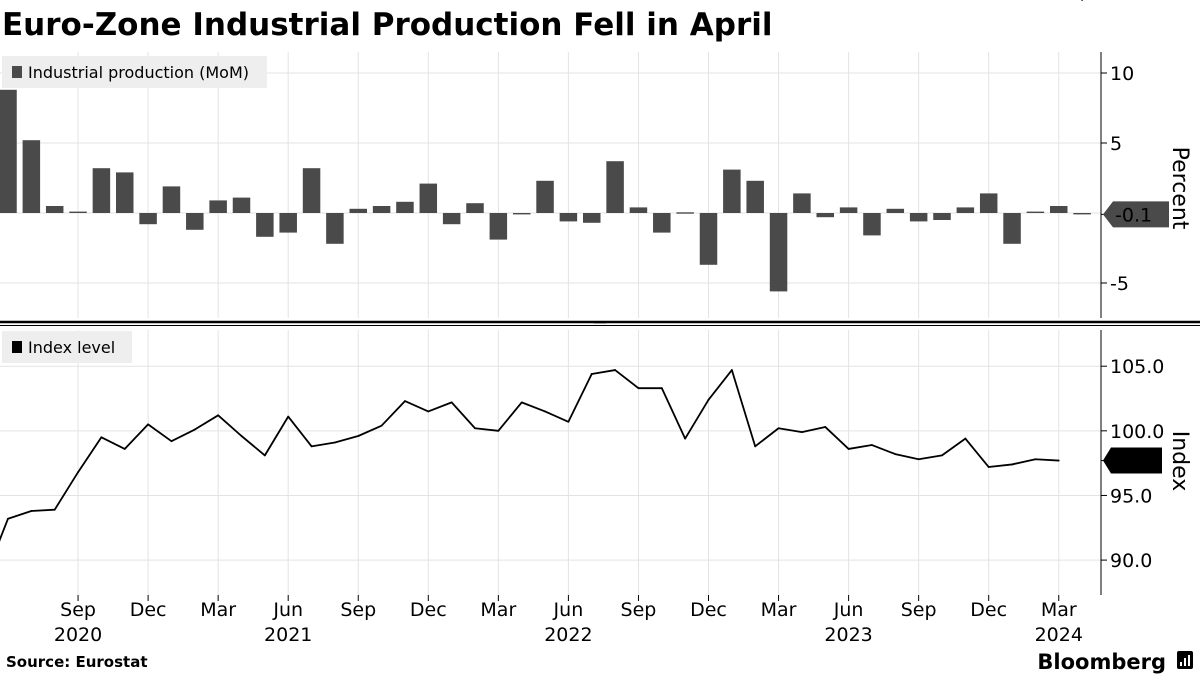 The width and height of the screenshot is (1200, 675). Describe the element at coordinates (1115, 662) in the screenshot. I see `bloomberg-logo: Bloomberg` at that location.